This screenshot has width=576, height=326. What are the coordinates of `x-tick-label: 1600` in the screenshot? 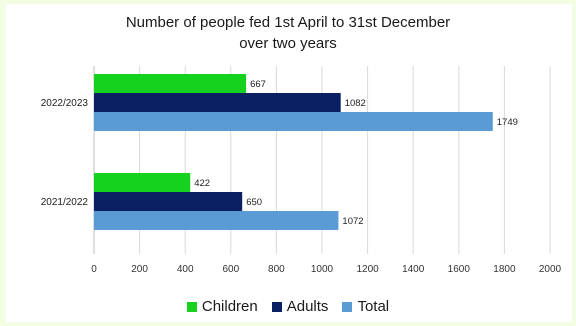 It's located at (459, 269).